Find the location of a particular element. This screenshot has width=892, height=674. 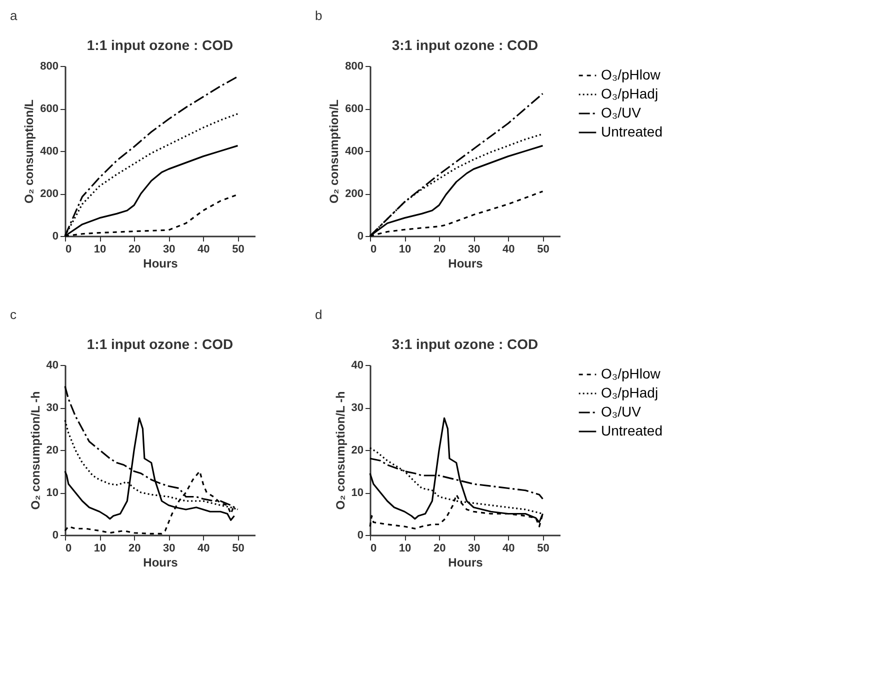

text: c is located at coordinates (13, 314).